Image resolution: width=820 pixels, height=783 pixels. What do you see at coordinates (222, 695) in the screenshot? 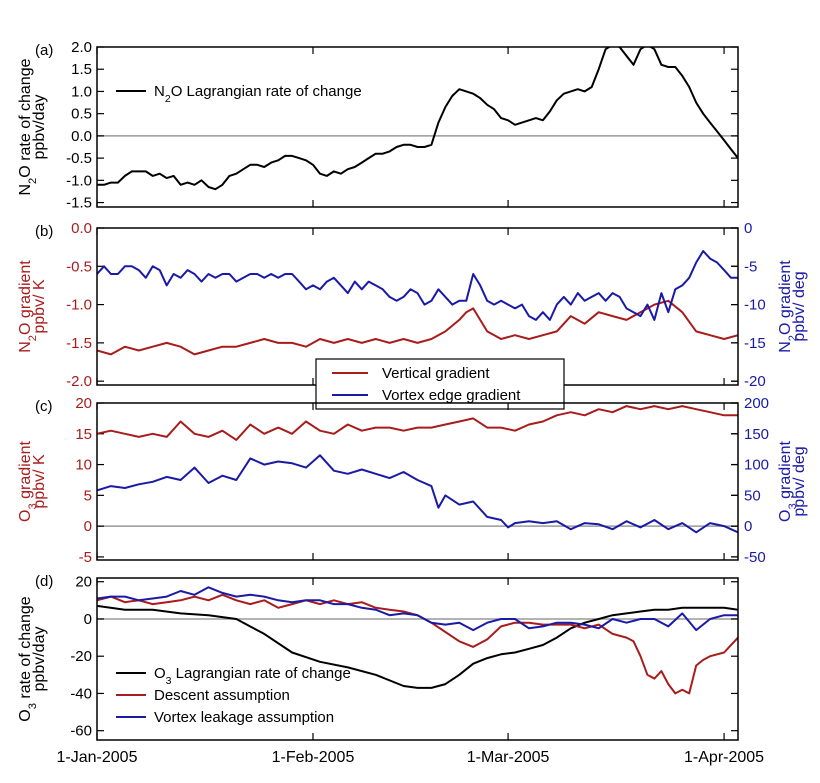
I see `legend-label: Descent assumption` at bounding box center [222, 695].